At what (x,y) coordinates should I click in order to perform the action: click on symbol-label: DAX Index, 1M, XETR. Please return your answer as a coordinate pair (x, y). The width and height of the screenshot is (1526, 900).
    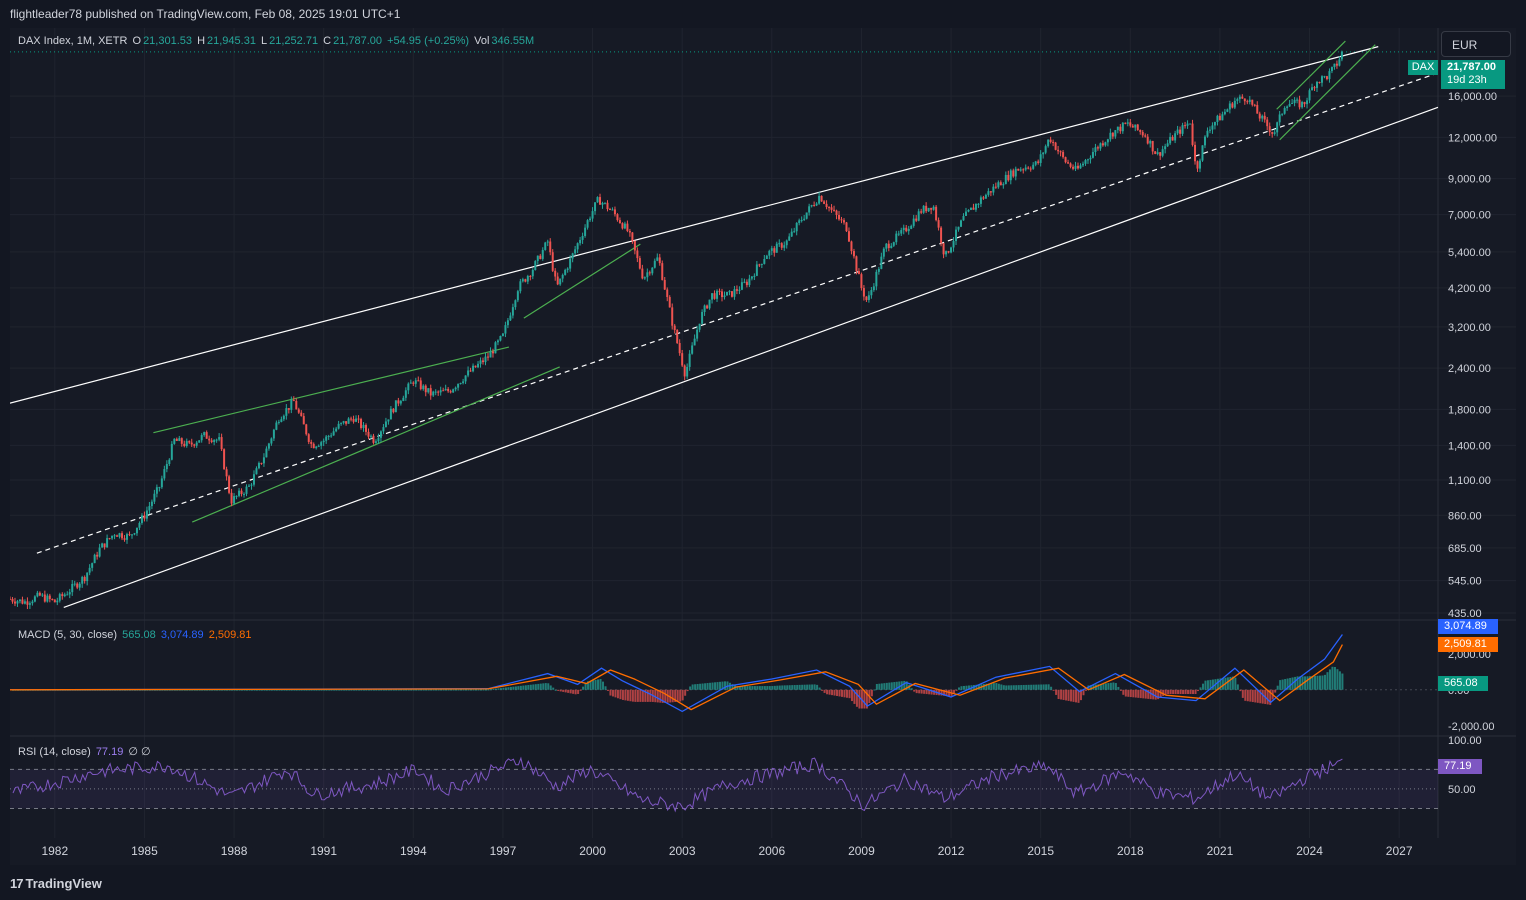
    Looking at the image, I should click on (73, 41).